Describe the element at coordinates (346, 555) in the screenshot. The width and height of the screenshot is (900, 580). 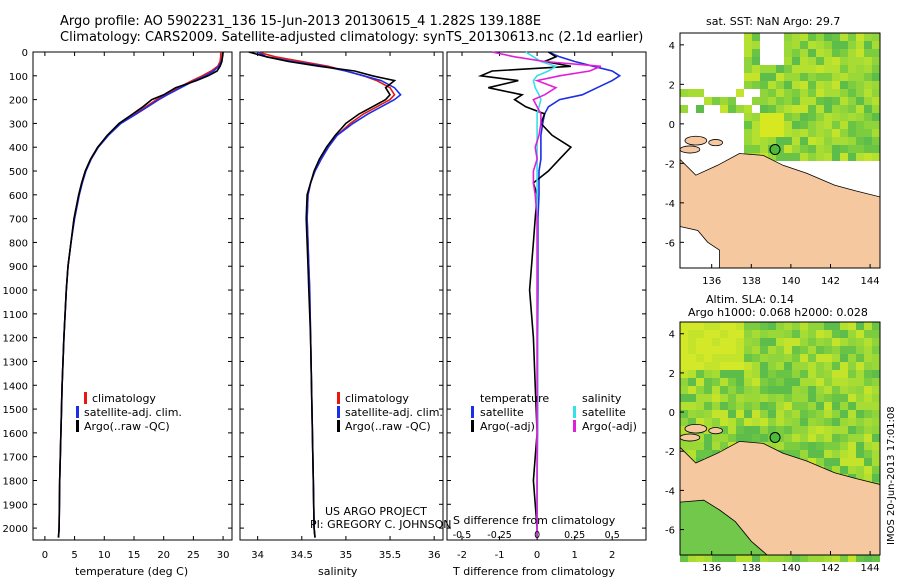
I see `x-tick-label: 35` at that location.